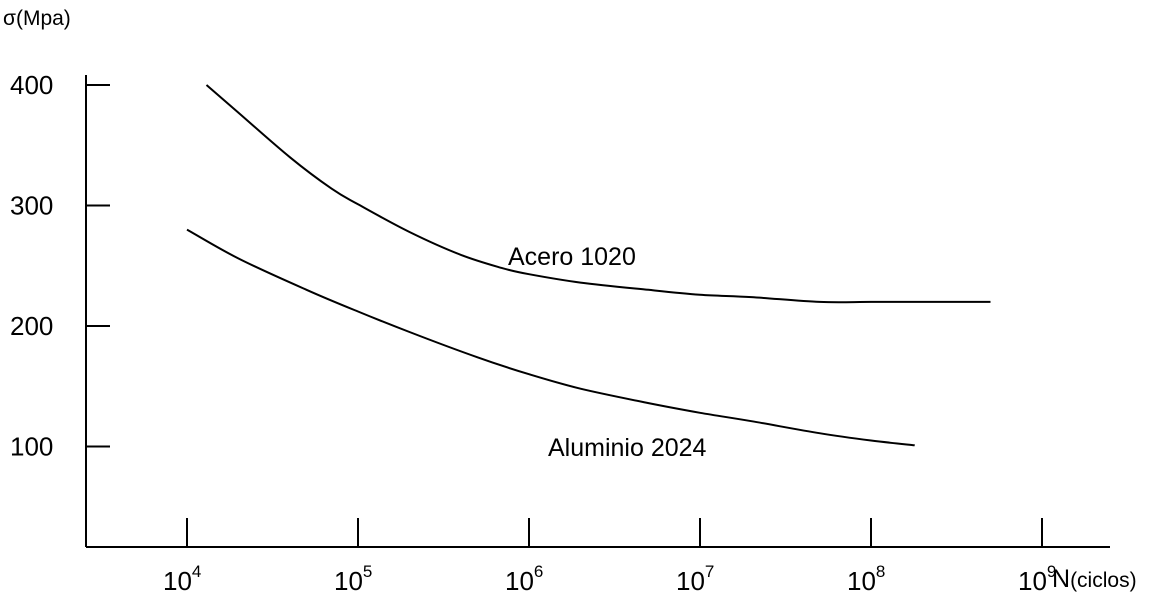  Describe the element at coordinates (367, 571) in the screenshot. I see `x-tick-label-exponent: 5` at that location.